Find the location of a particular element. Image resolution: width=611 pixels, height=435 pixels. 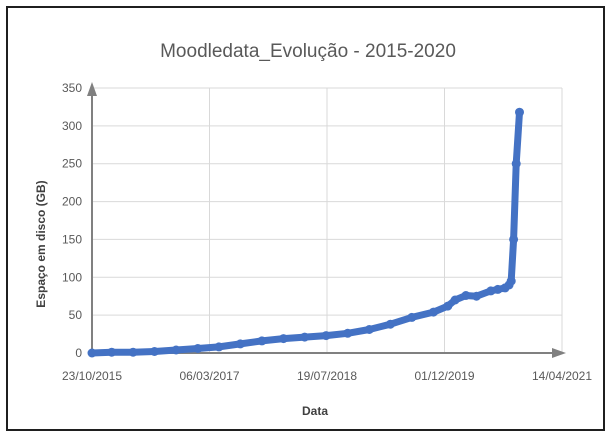

x-axis-title: Data is located at coordinates (315, 411).